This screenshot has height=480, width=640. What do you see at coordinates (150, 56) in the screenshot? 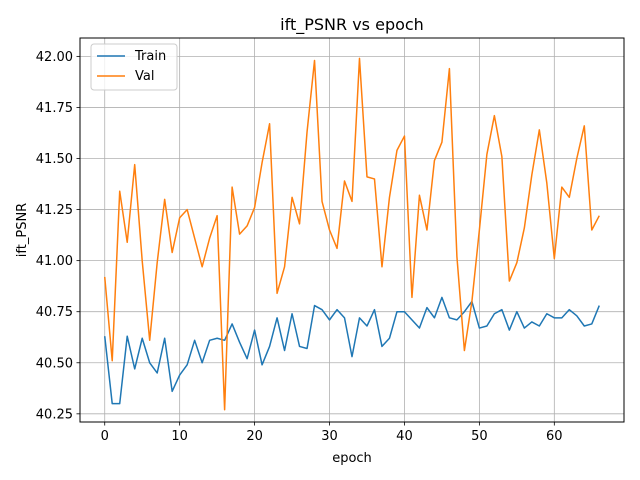
I see `legend-label-train: Train` at bounding box center [150, 56].